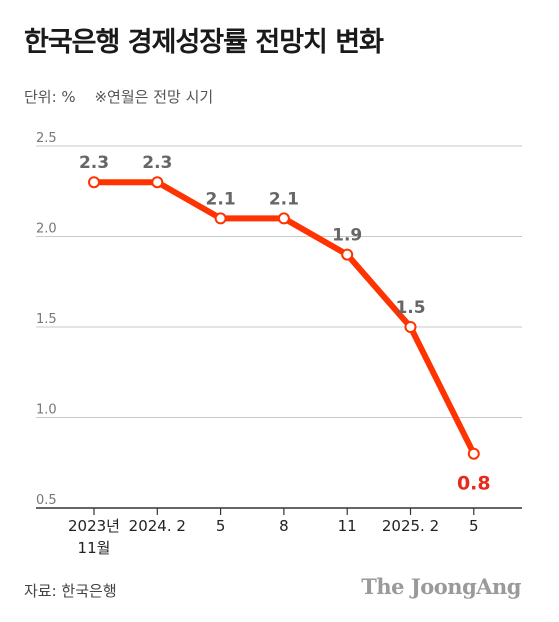 The height and width of the screenshot is (622, 559). I want to click on y-tick-label: 0.5, so click(46, 500).